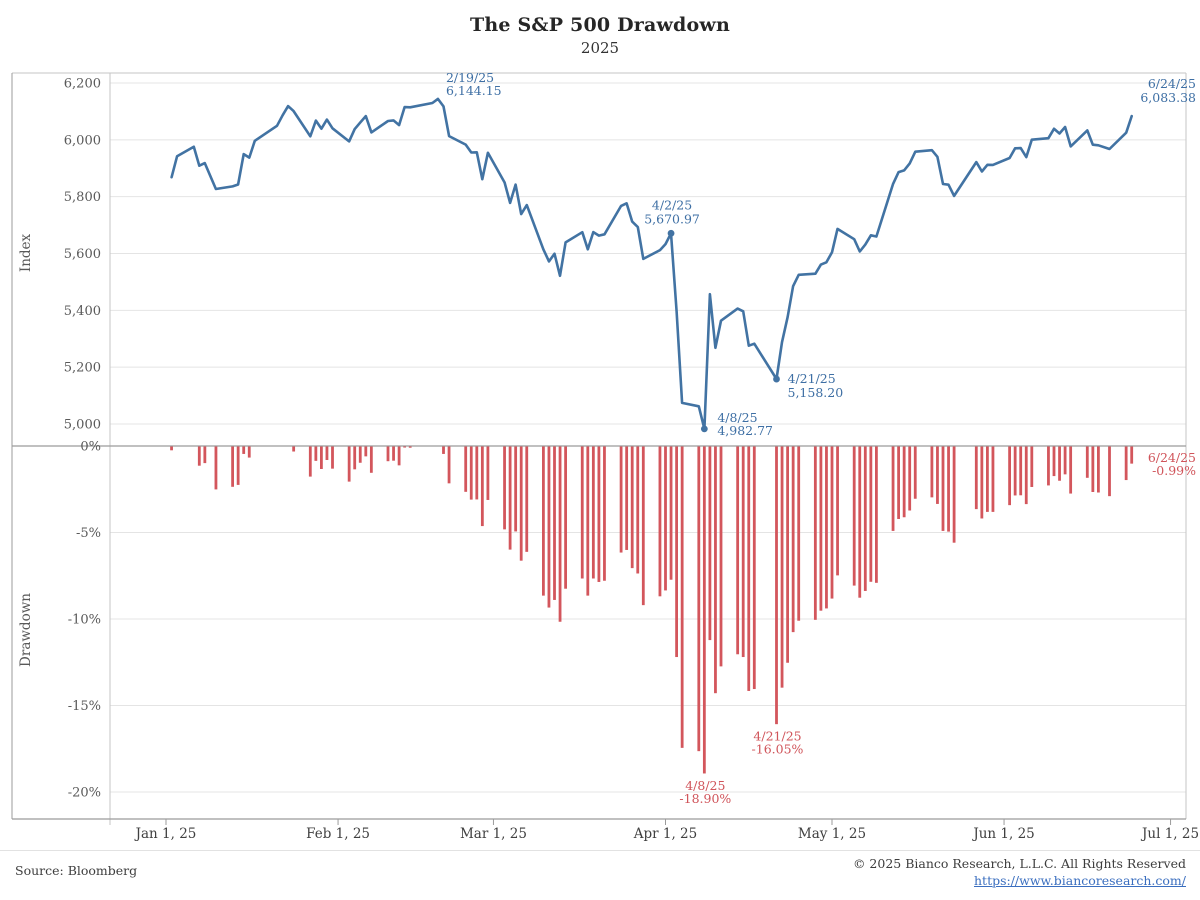 The width and height of the screenshot is (1200, 900). Describe the element at coordinates (1174, 470) in the screenshot. I see `dd-6-24-value: -0.99%` at that location.